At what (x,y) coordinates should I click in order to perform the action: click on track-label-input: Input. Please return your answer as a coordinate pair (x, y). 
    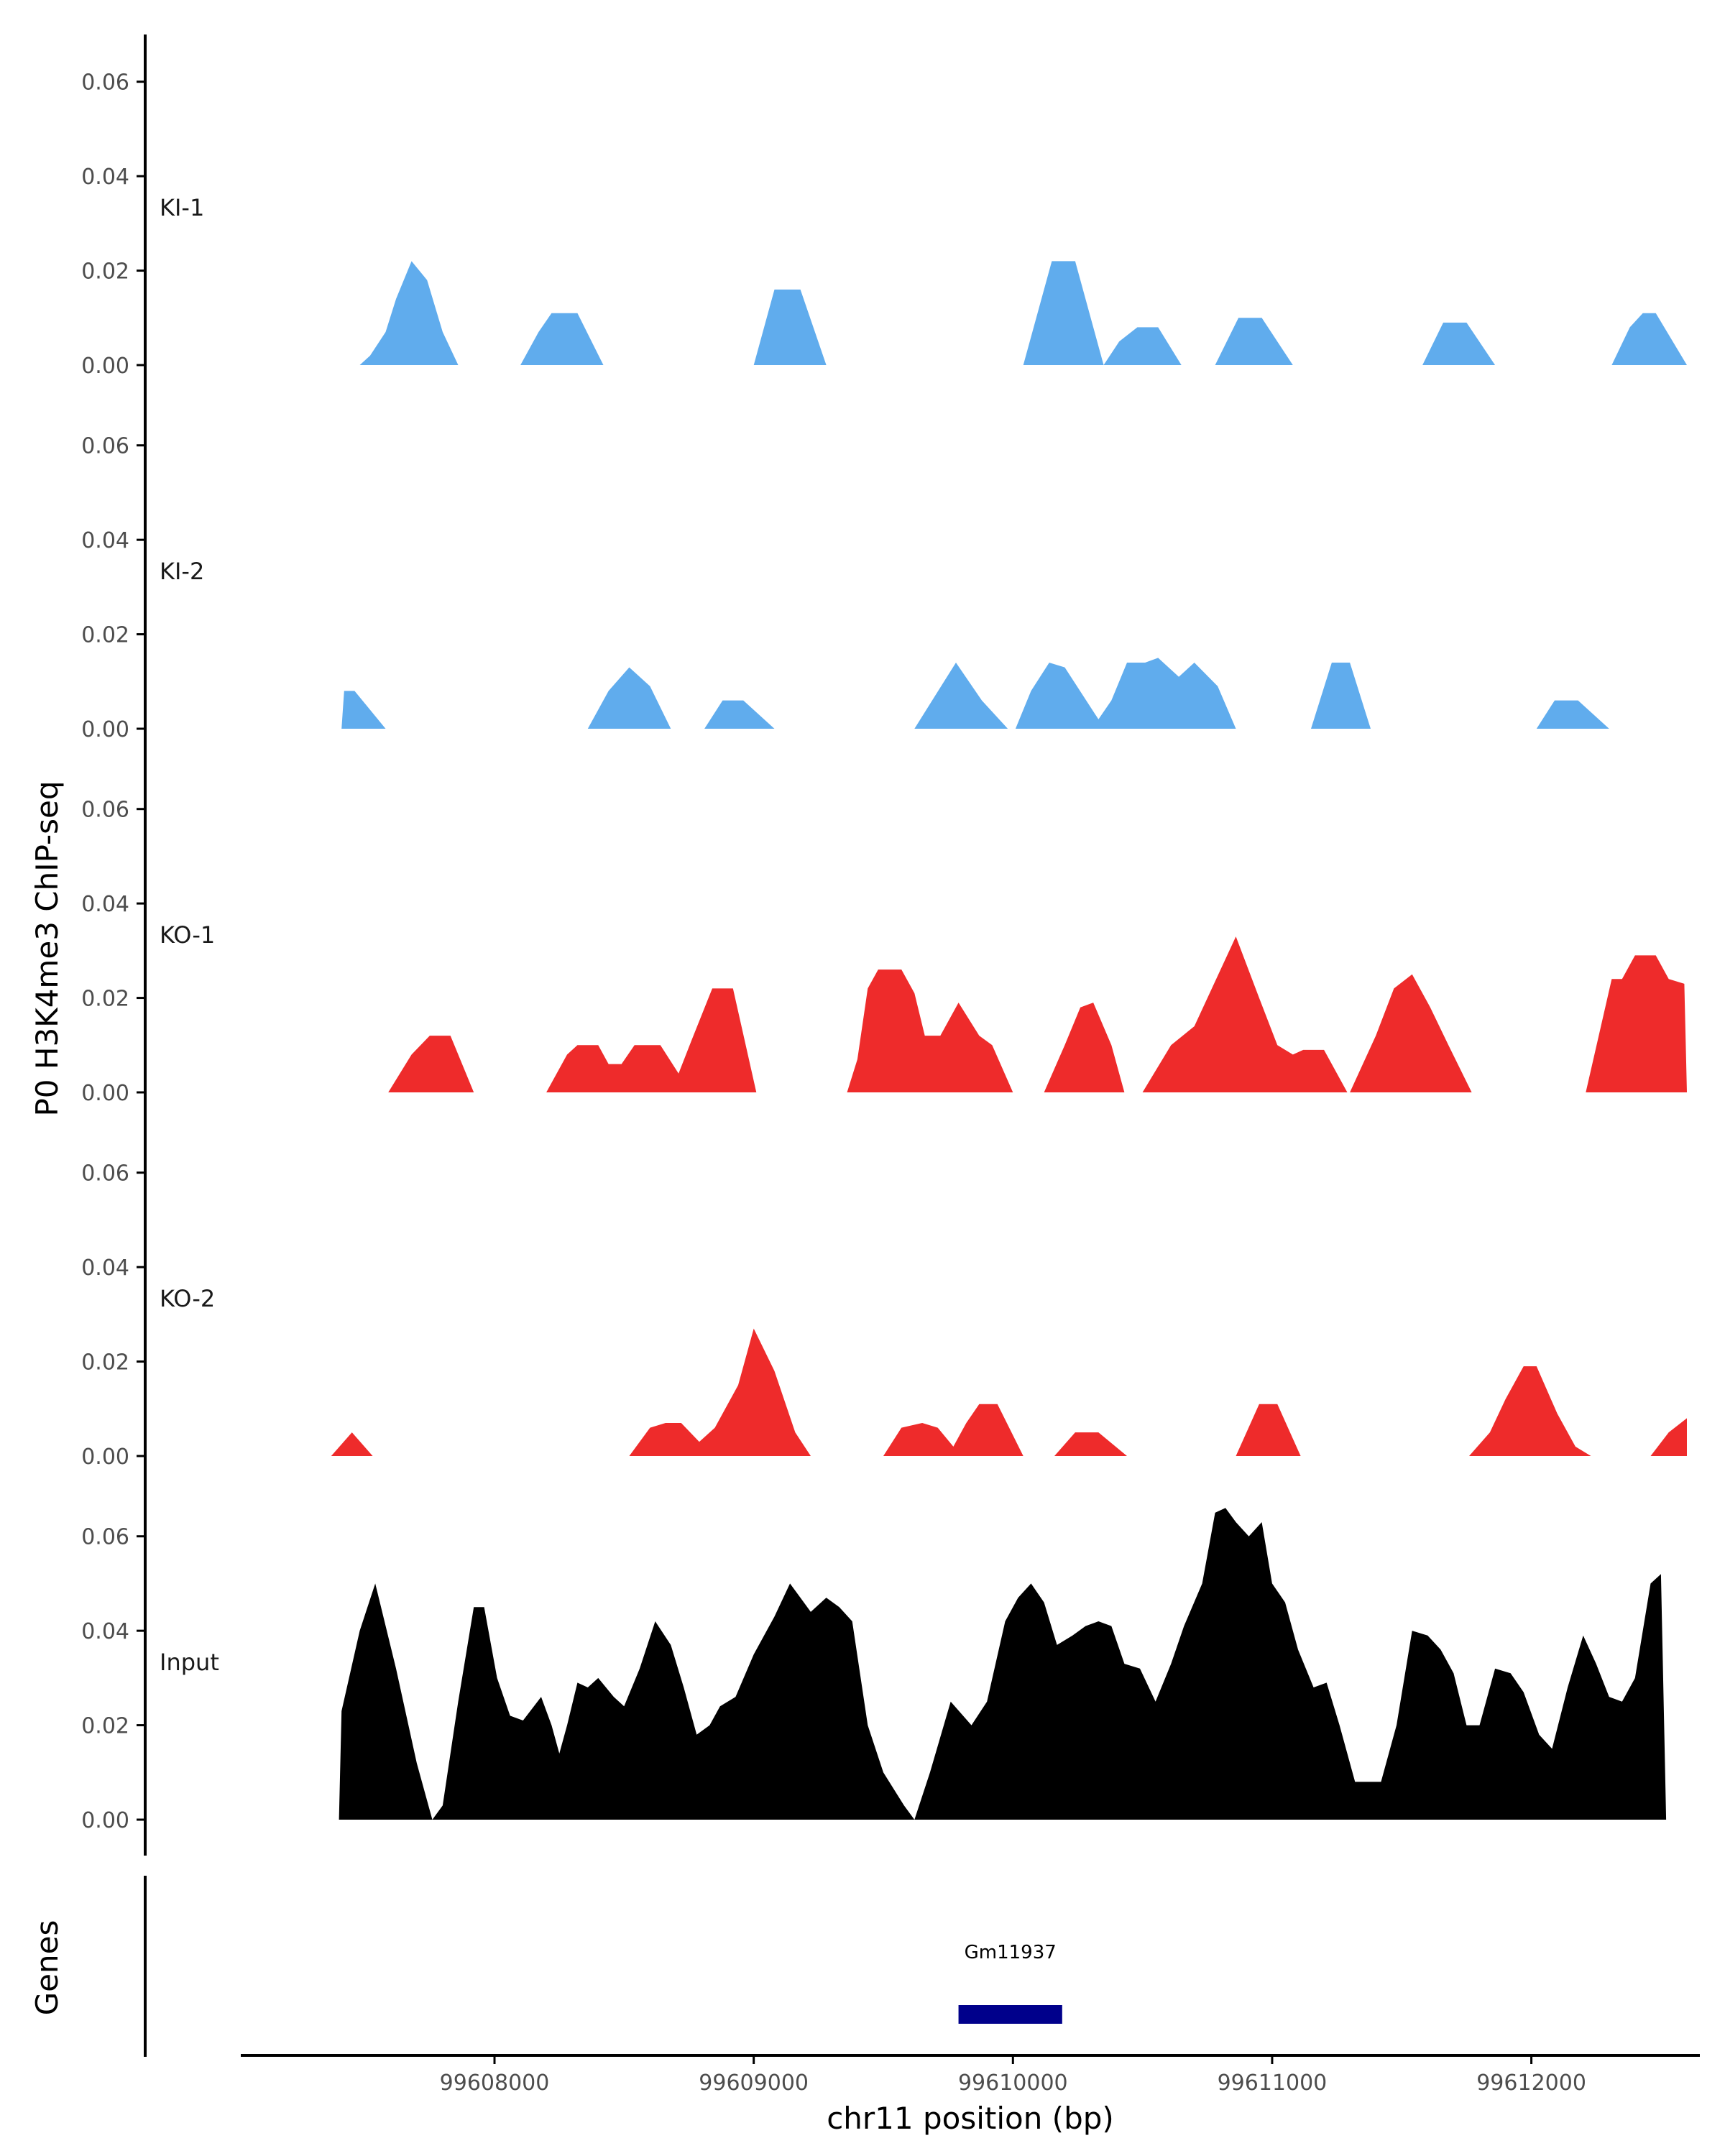
    Looking at the image, I should click on (189, 1663).